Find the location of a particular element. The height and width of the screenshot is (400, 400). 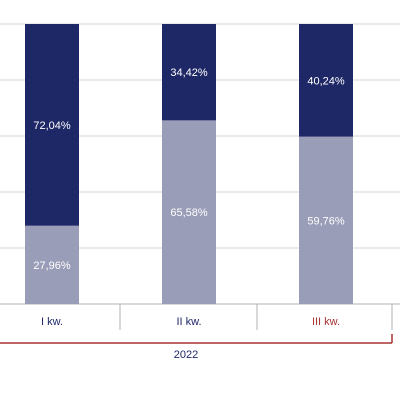

category-label: II kw. is located at coordinates (188, 322).